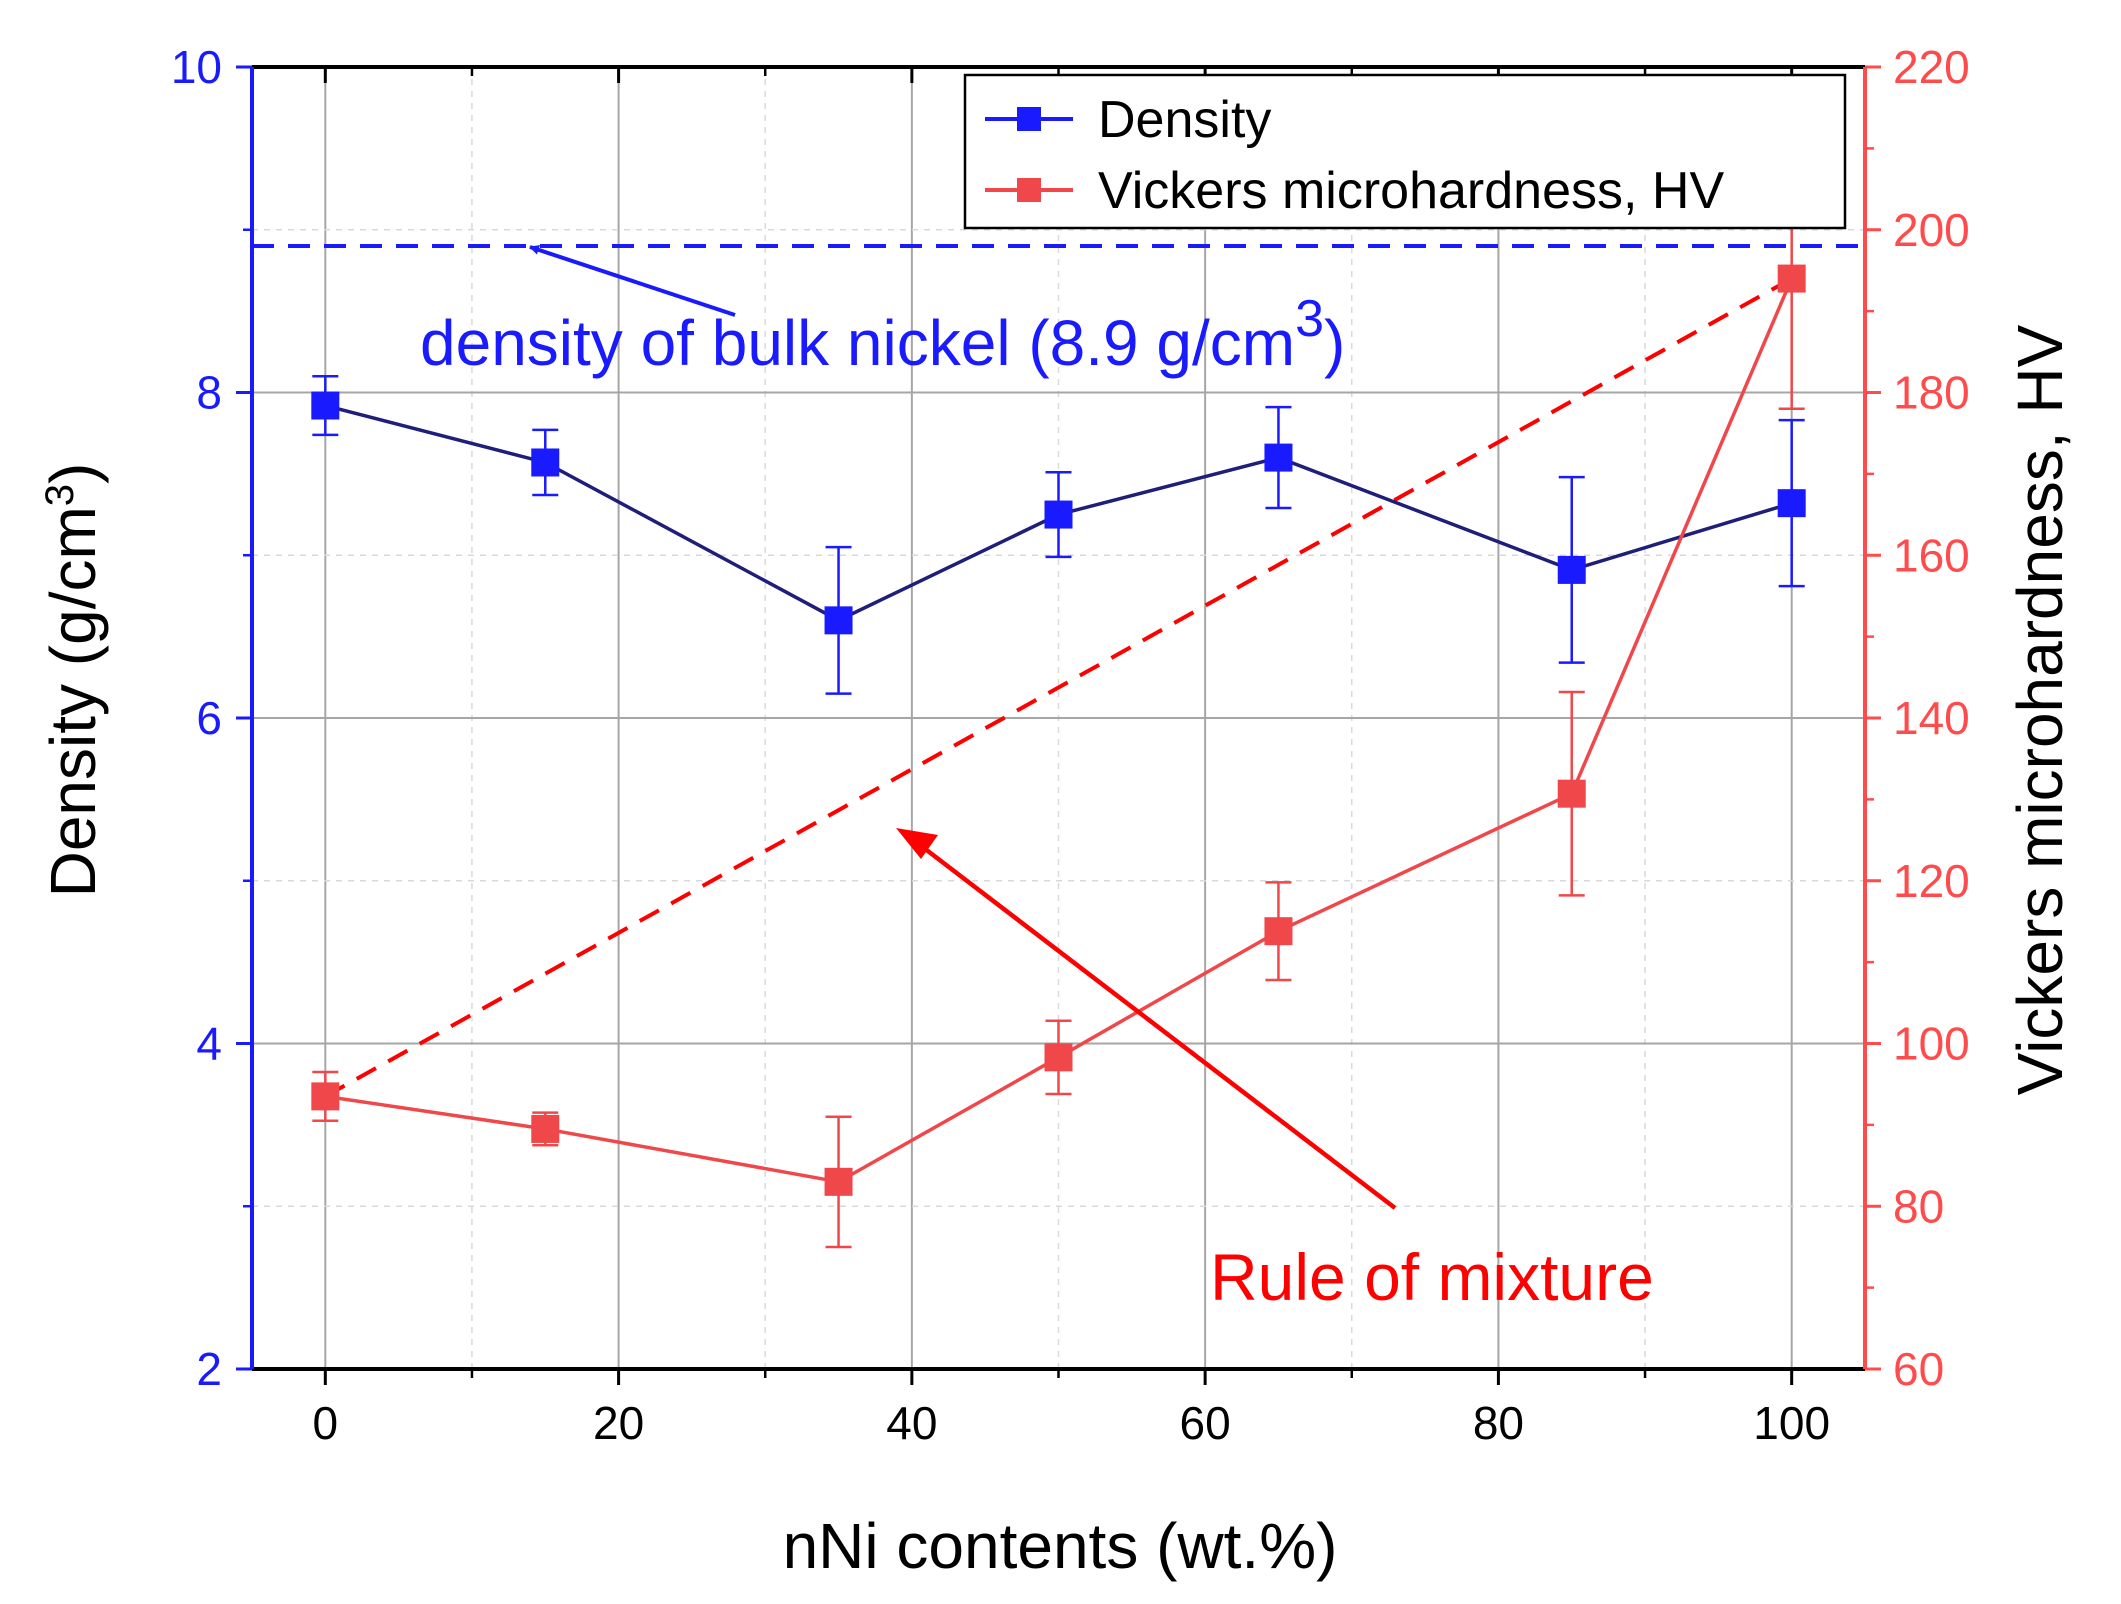  Describe the element at coordinates (209, 718) in the screenshot. I see `y-left-tick-label: 6` at that location.